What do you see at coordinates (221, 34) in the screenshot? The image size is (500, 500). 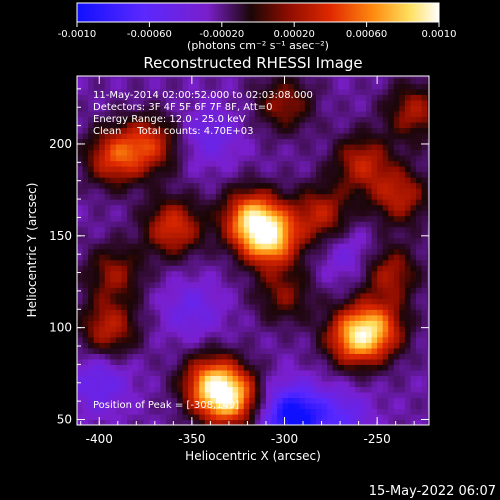 I see `colorbar-tick-label: -0.00020` at bounding box center [221, 34].